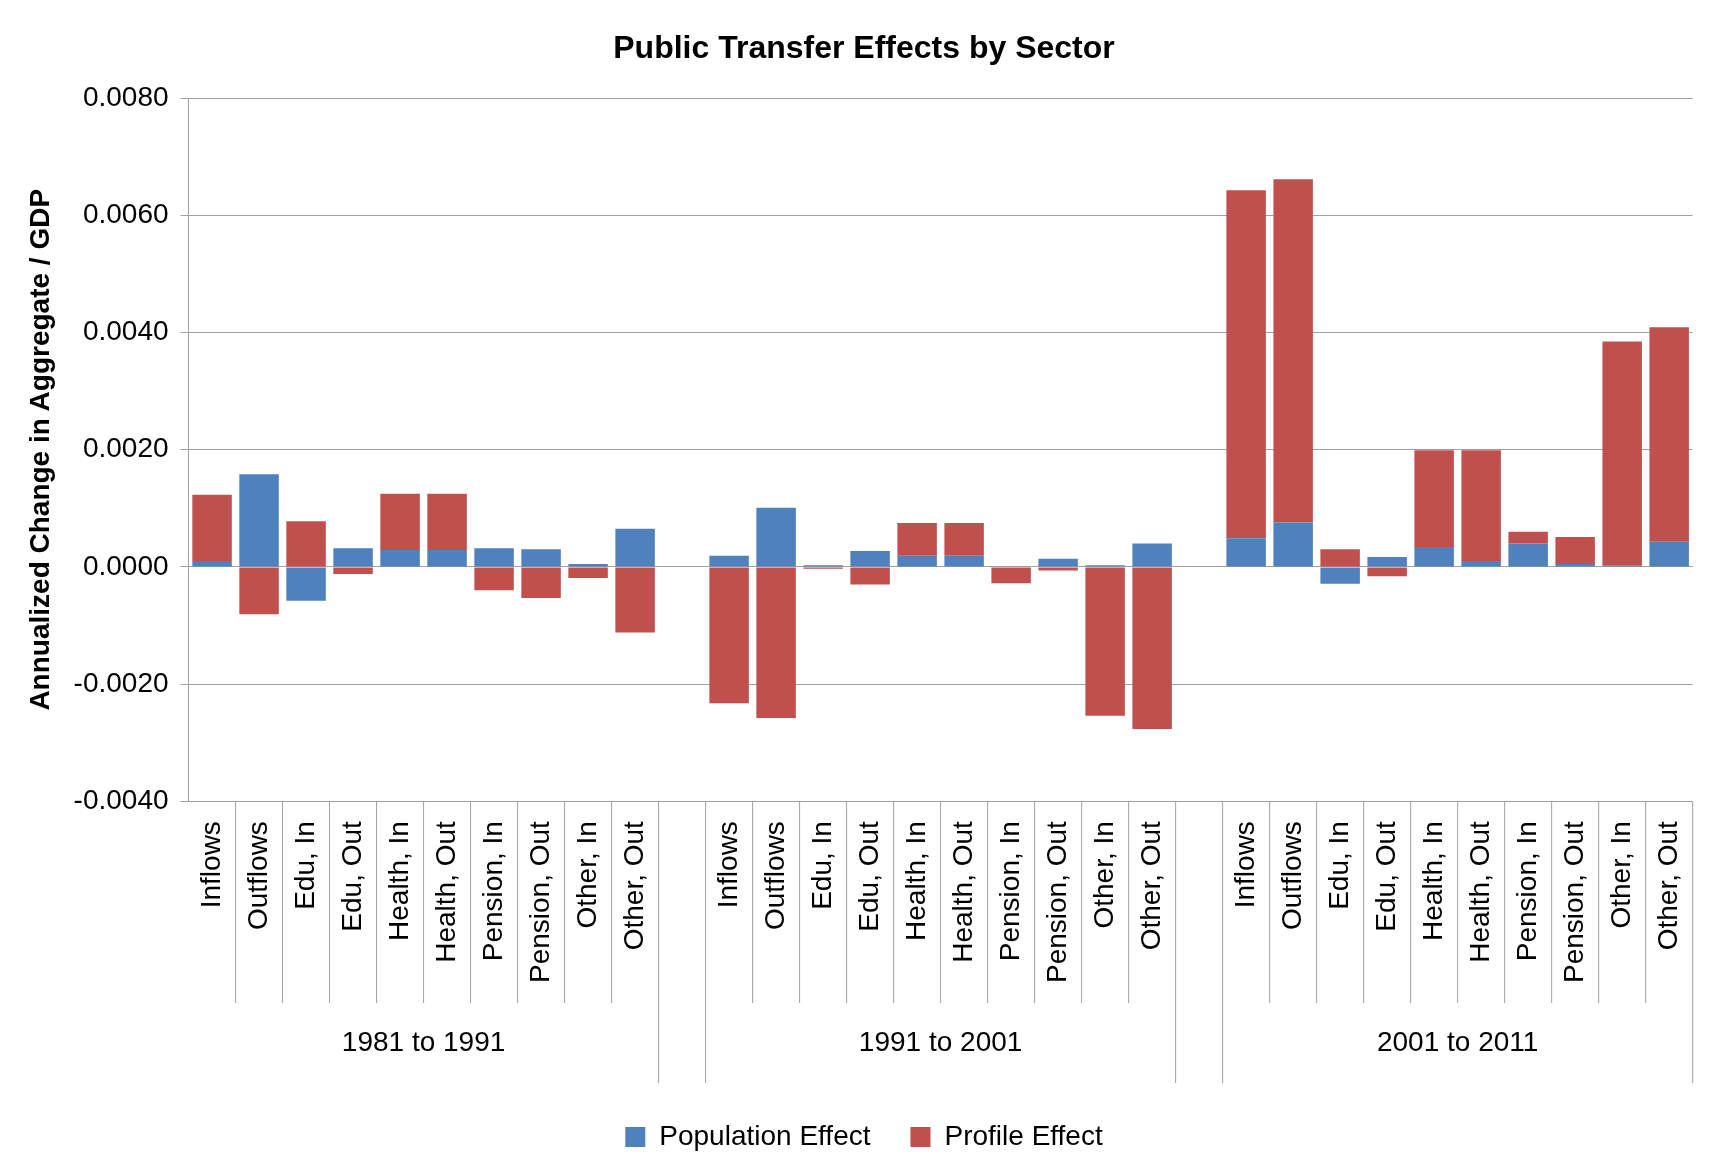  I want to click on y-tick-label: 0.0080, so click(125, 97).